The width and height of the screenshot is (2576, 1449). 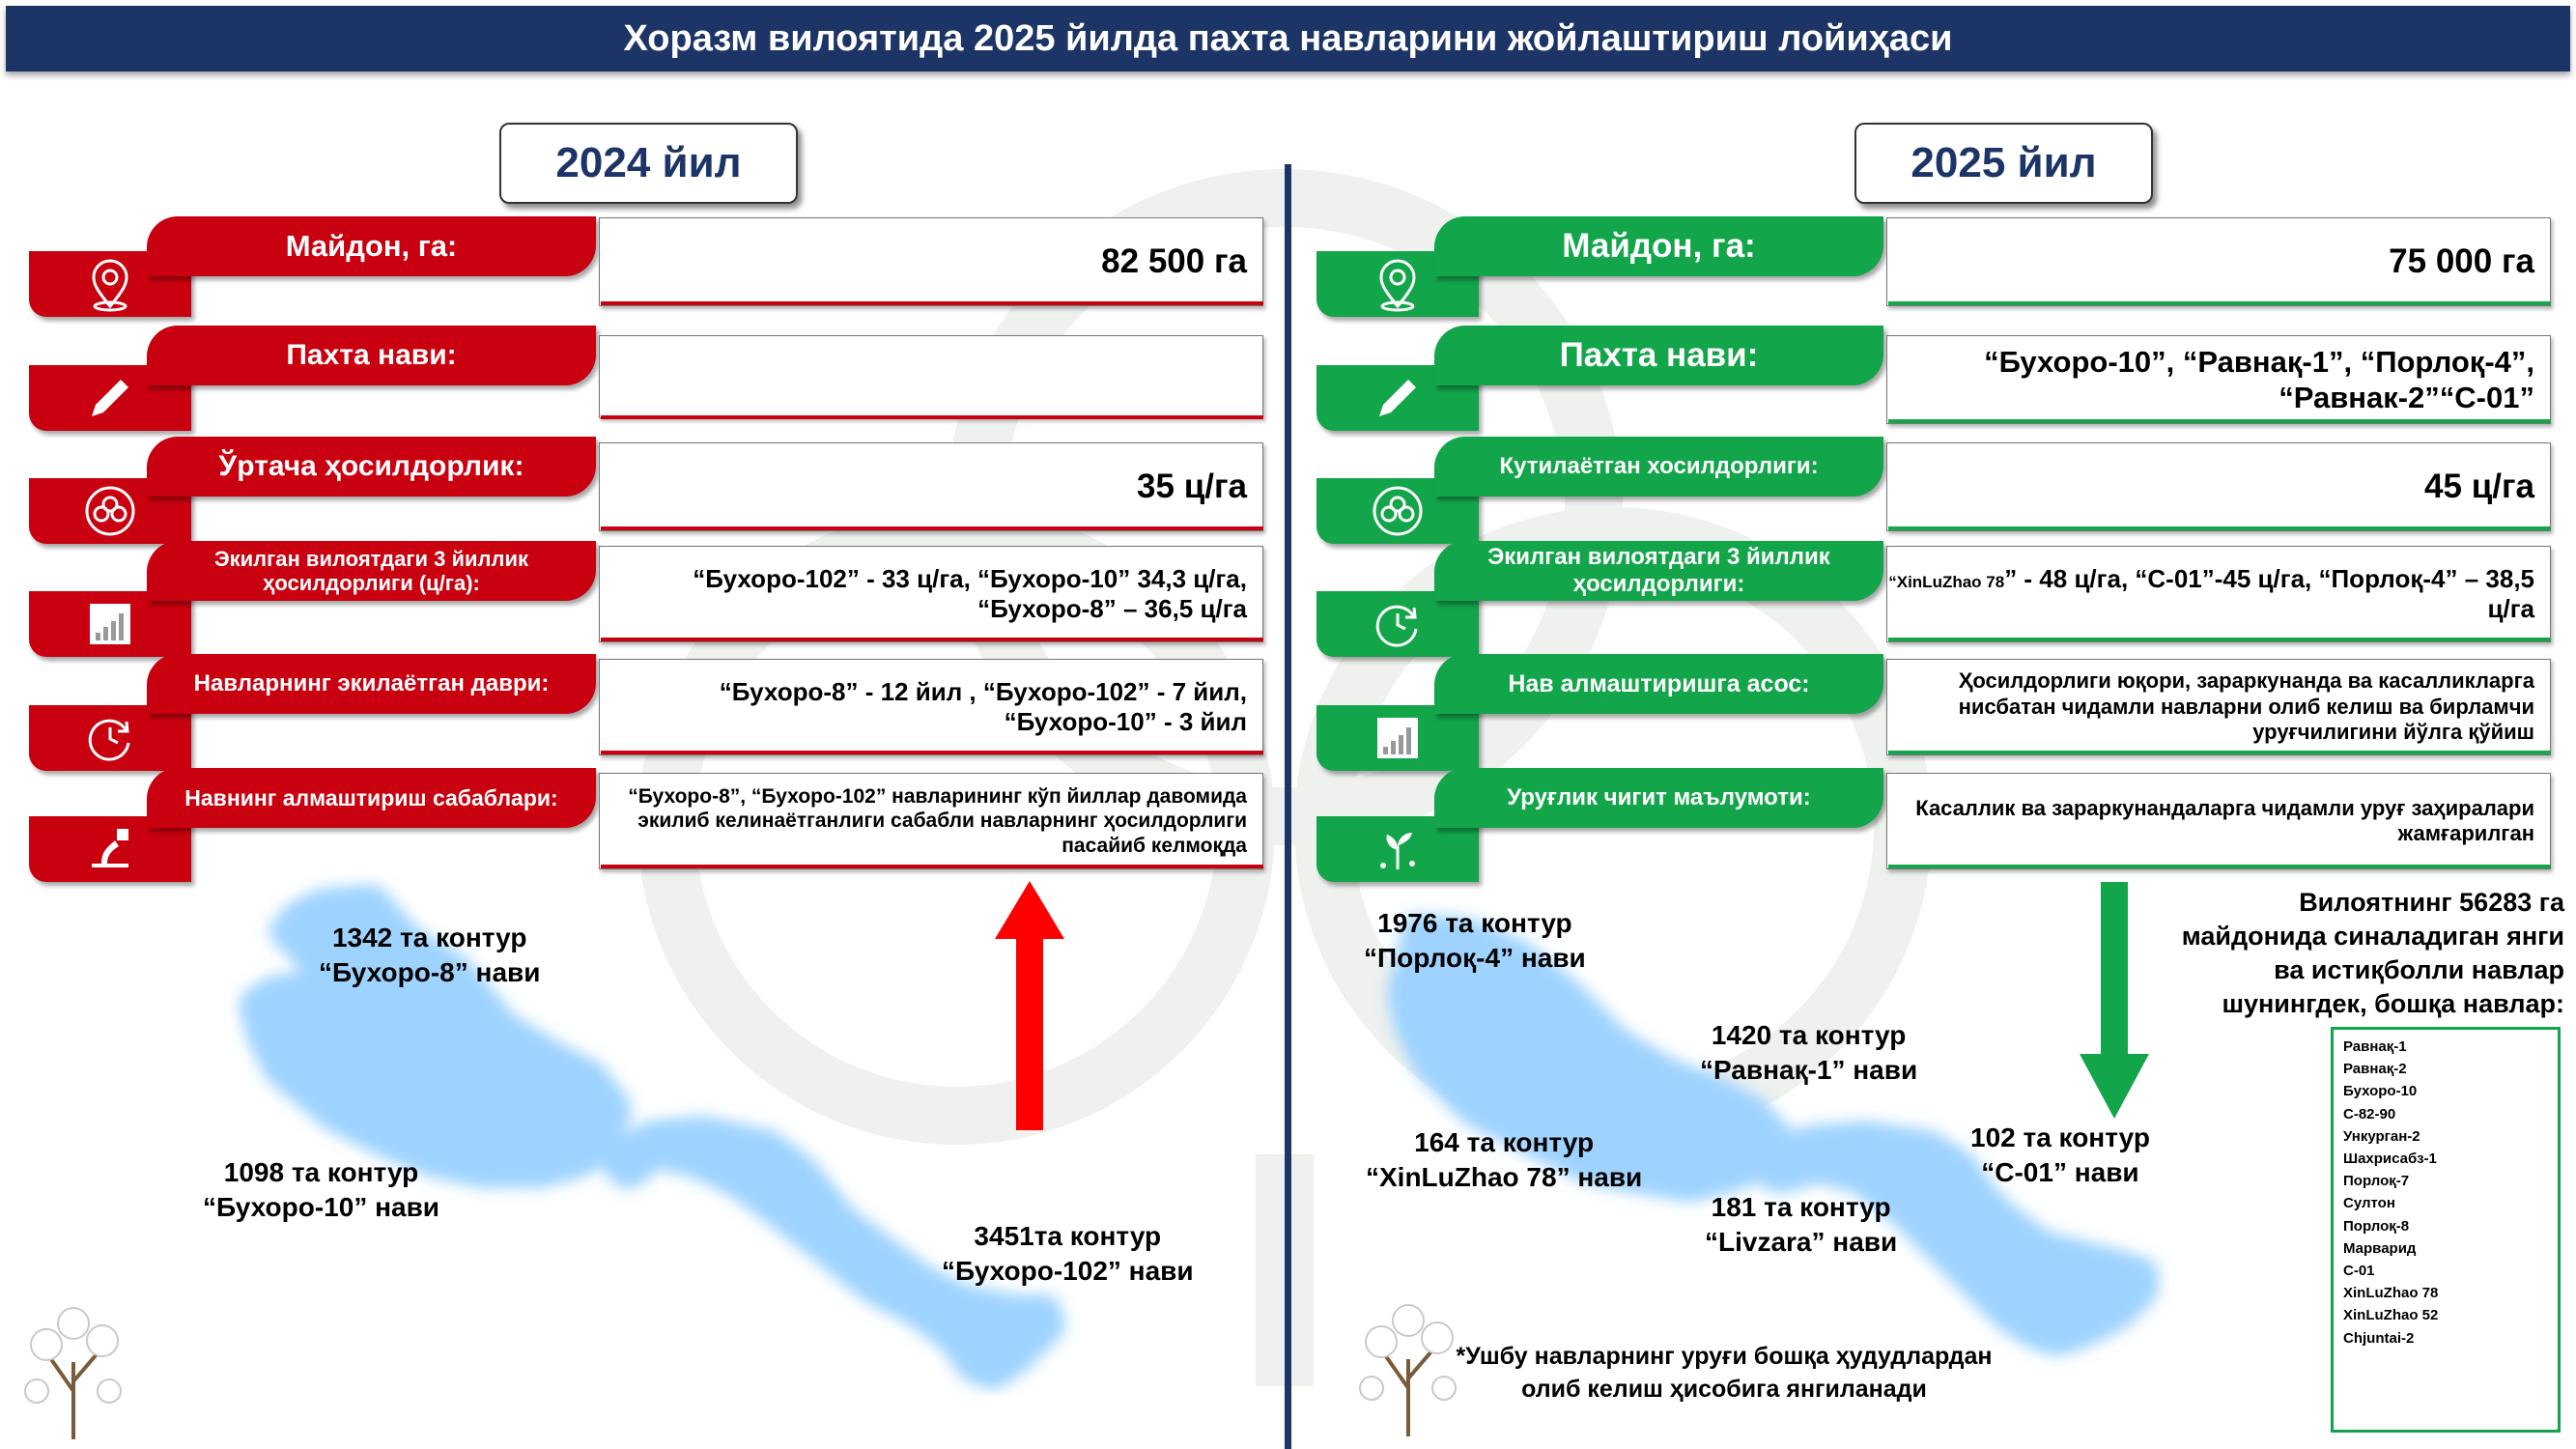 What do you see at coordinates (1288, 806) in the screenshot?
I see `column-divider` at bounding box center [1288, 806].